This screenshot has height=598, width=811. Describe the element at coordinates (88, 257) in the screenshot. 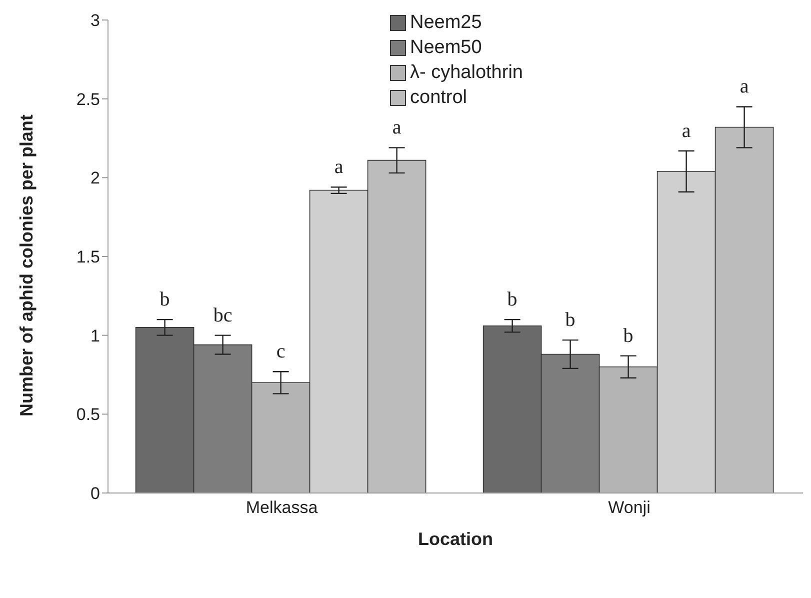

I see `y-tick-label: 1.5` at that location.